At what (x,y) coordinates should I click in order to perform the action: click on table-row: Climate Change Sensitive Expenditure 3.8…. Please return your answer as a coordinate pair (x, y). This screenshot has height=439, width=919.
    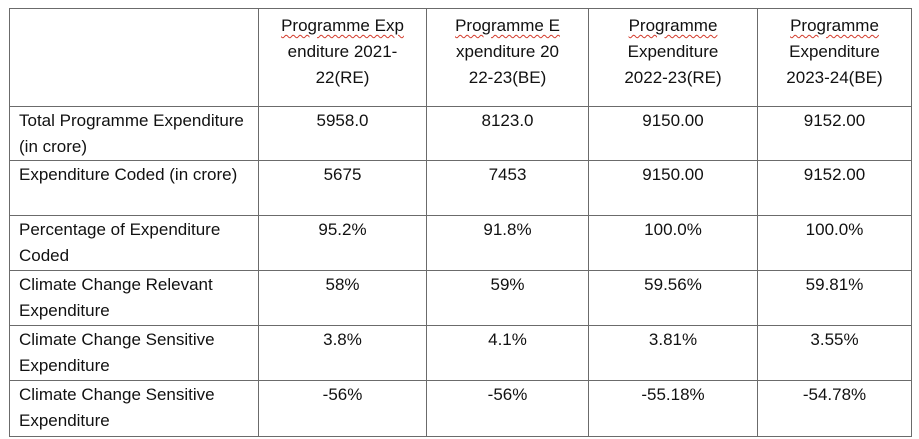
    Looking at the image, I should click on (460, 353).